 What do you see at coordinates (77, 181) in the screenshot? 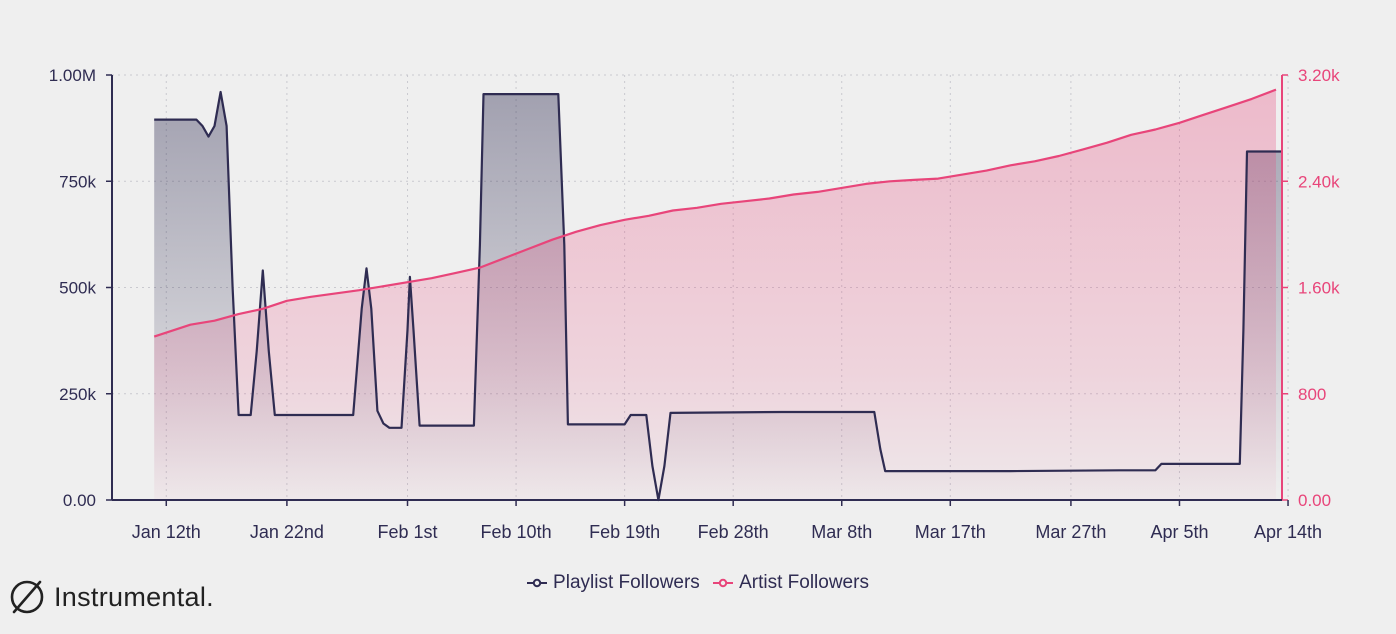
I see `left-tick-label: 750k` at bounding box center [77, 181].